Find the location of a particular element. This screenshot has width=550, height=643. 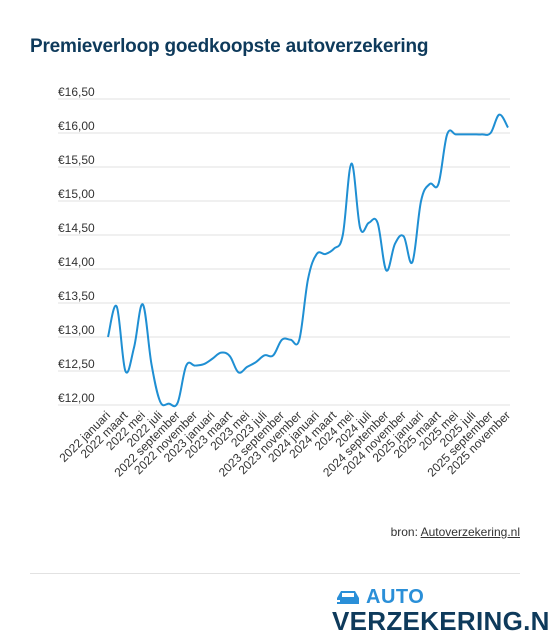

source-note: bron: Autoverzekering.nl is located at coordinates (455, 532).